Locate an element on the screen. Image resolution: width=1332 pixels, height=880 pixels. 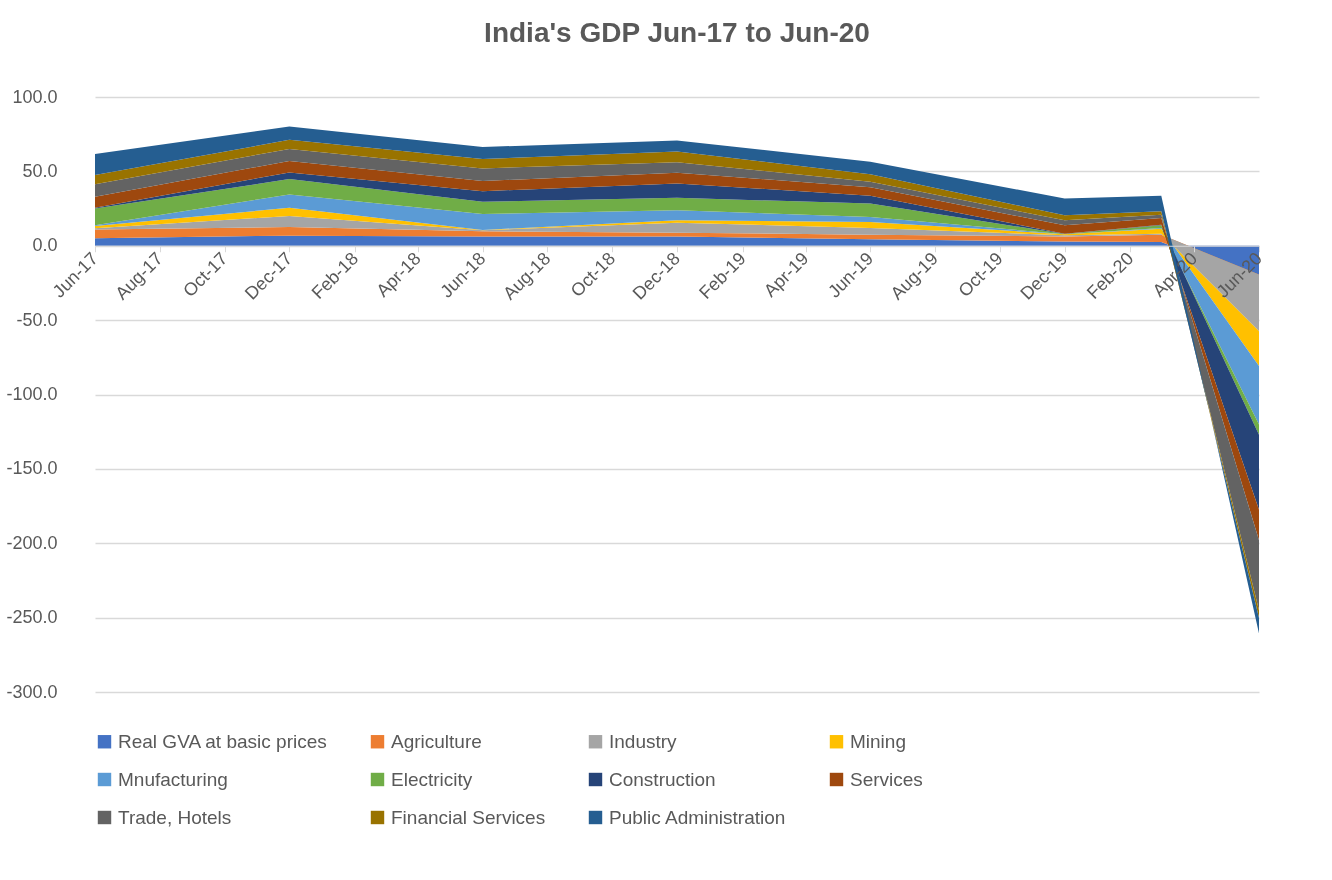
y-tick-label: 50.0 is located at coordinates (40, 170).